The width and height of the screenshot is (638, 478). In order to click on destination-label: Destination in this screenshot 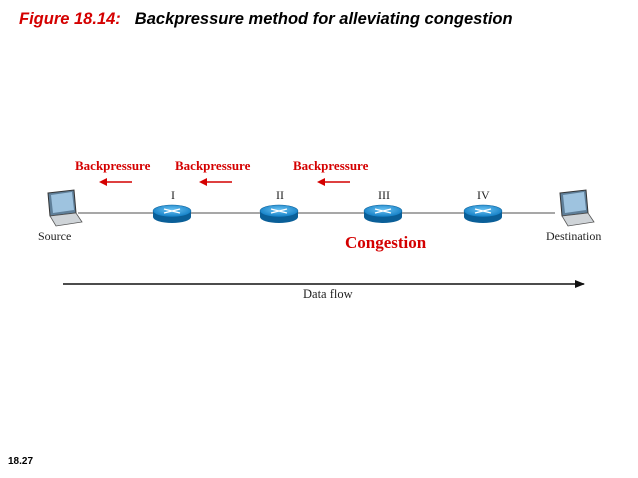, I will do `click(574, 236)`.